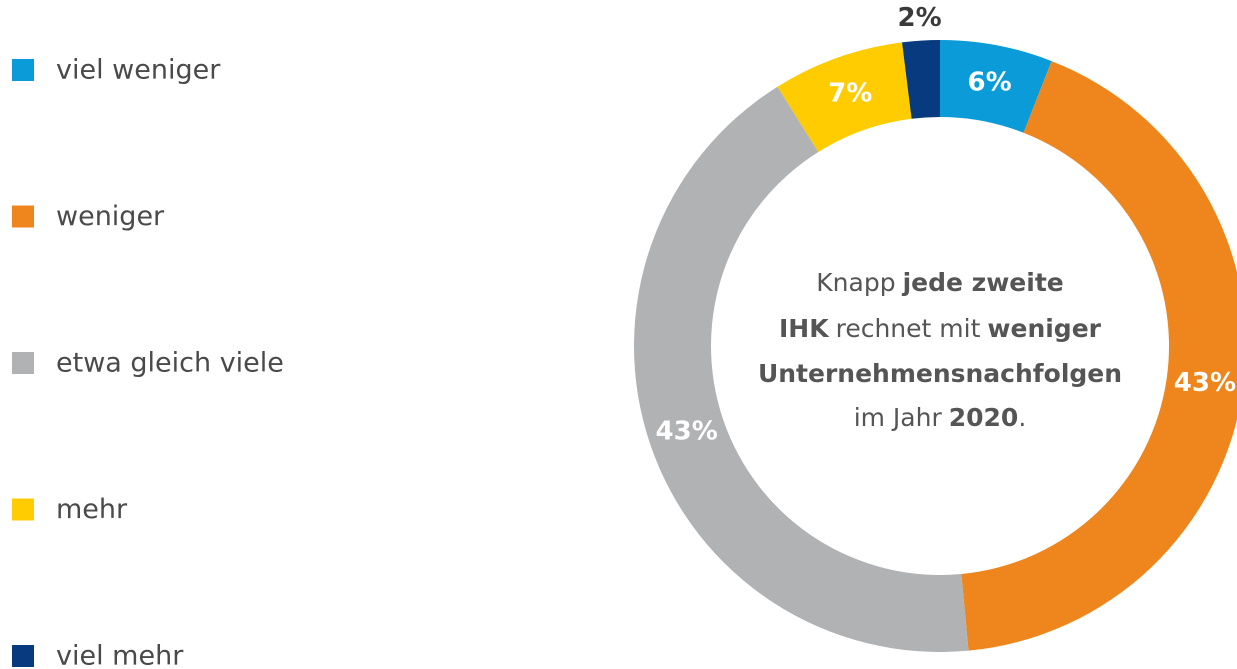 Image resolution: width=1237 pixels, height=669 pixels. I want to click on data-label: 2%, so click(920, 18).